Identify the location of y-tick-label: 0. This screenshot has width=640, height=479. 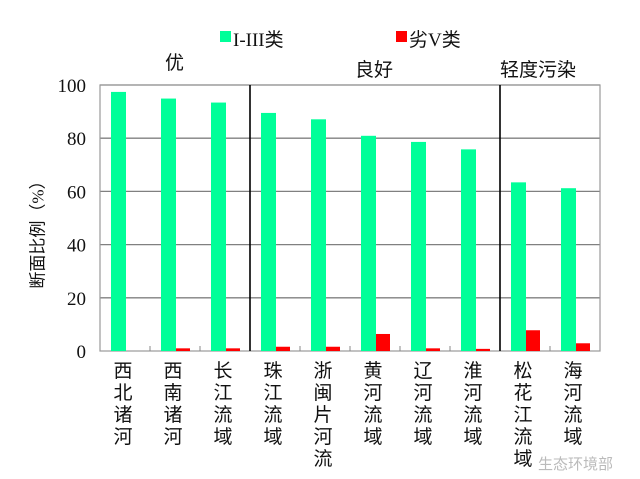
(82, 352).